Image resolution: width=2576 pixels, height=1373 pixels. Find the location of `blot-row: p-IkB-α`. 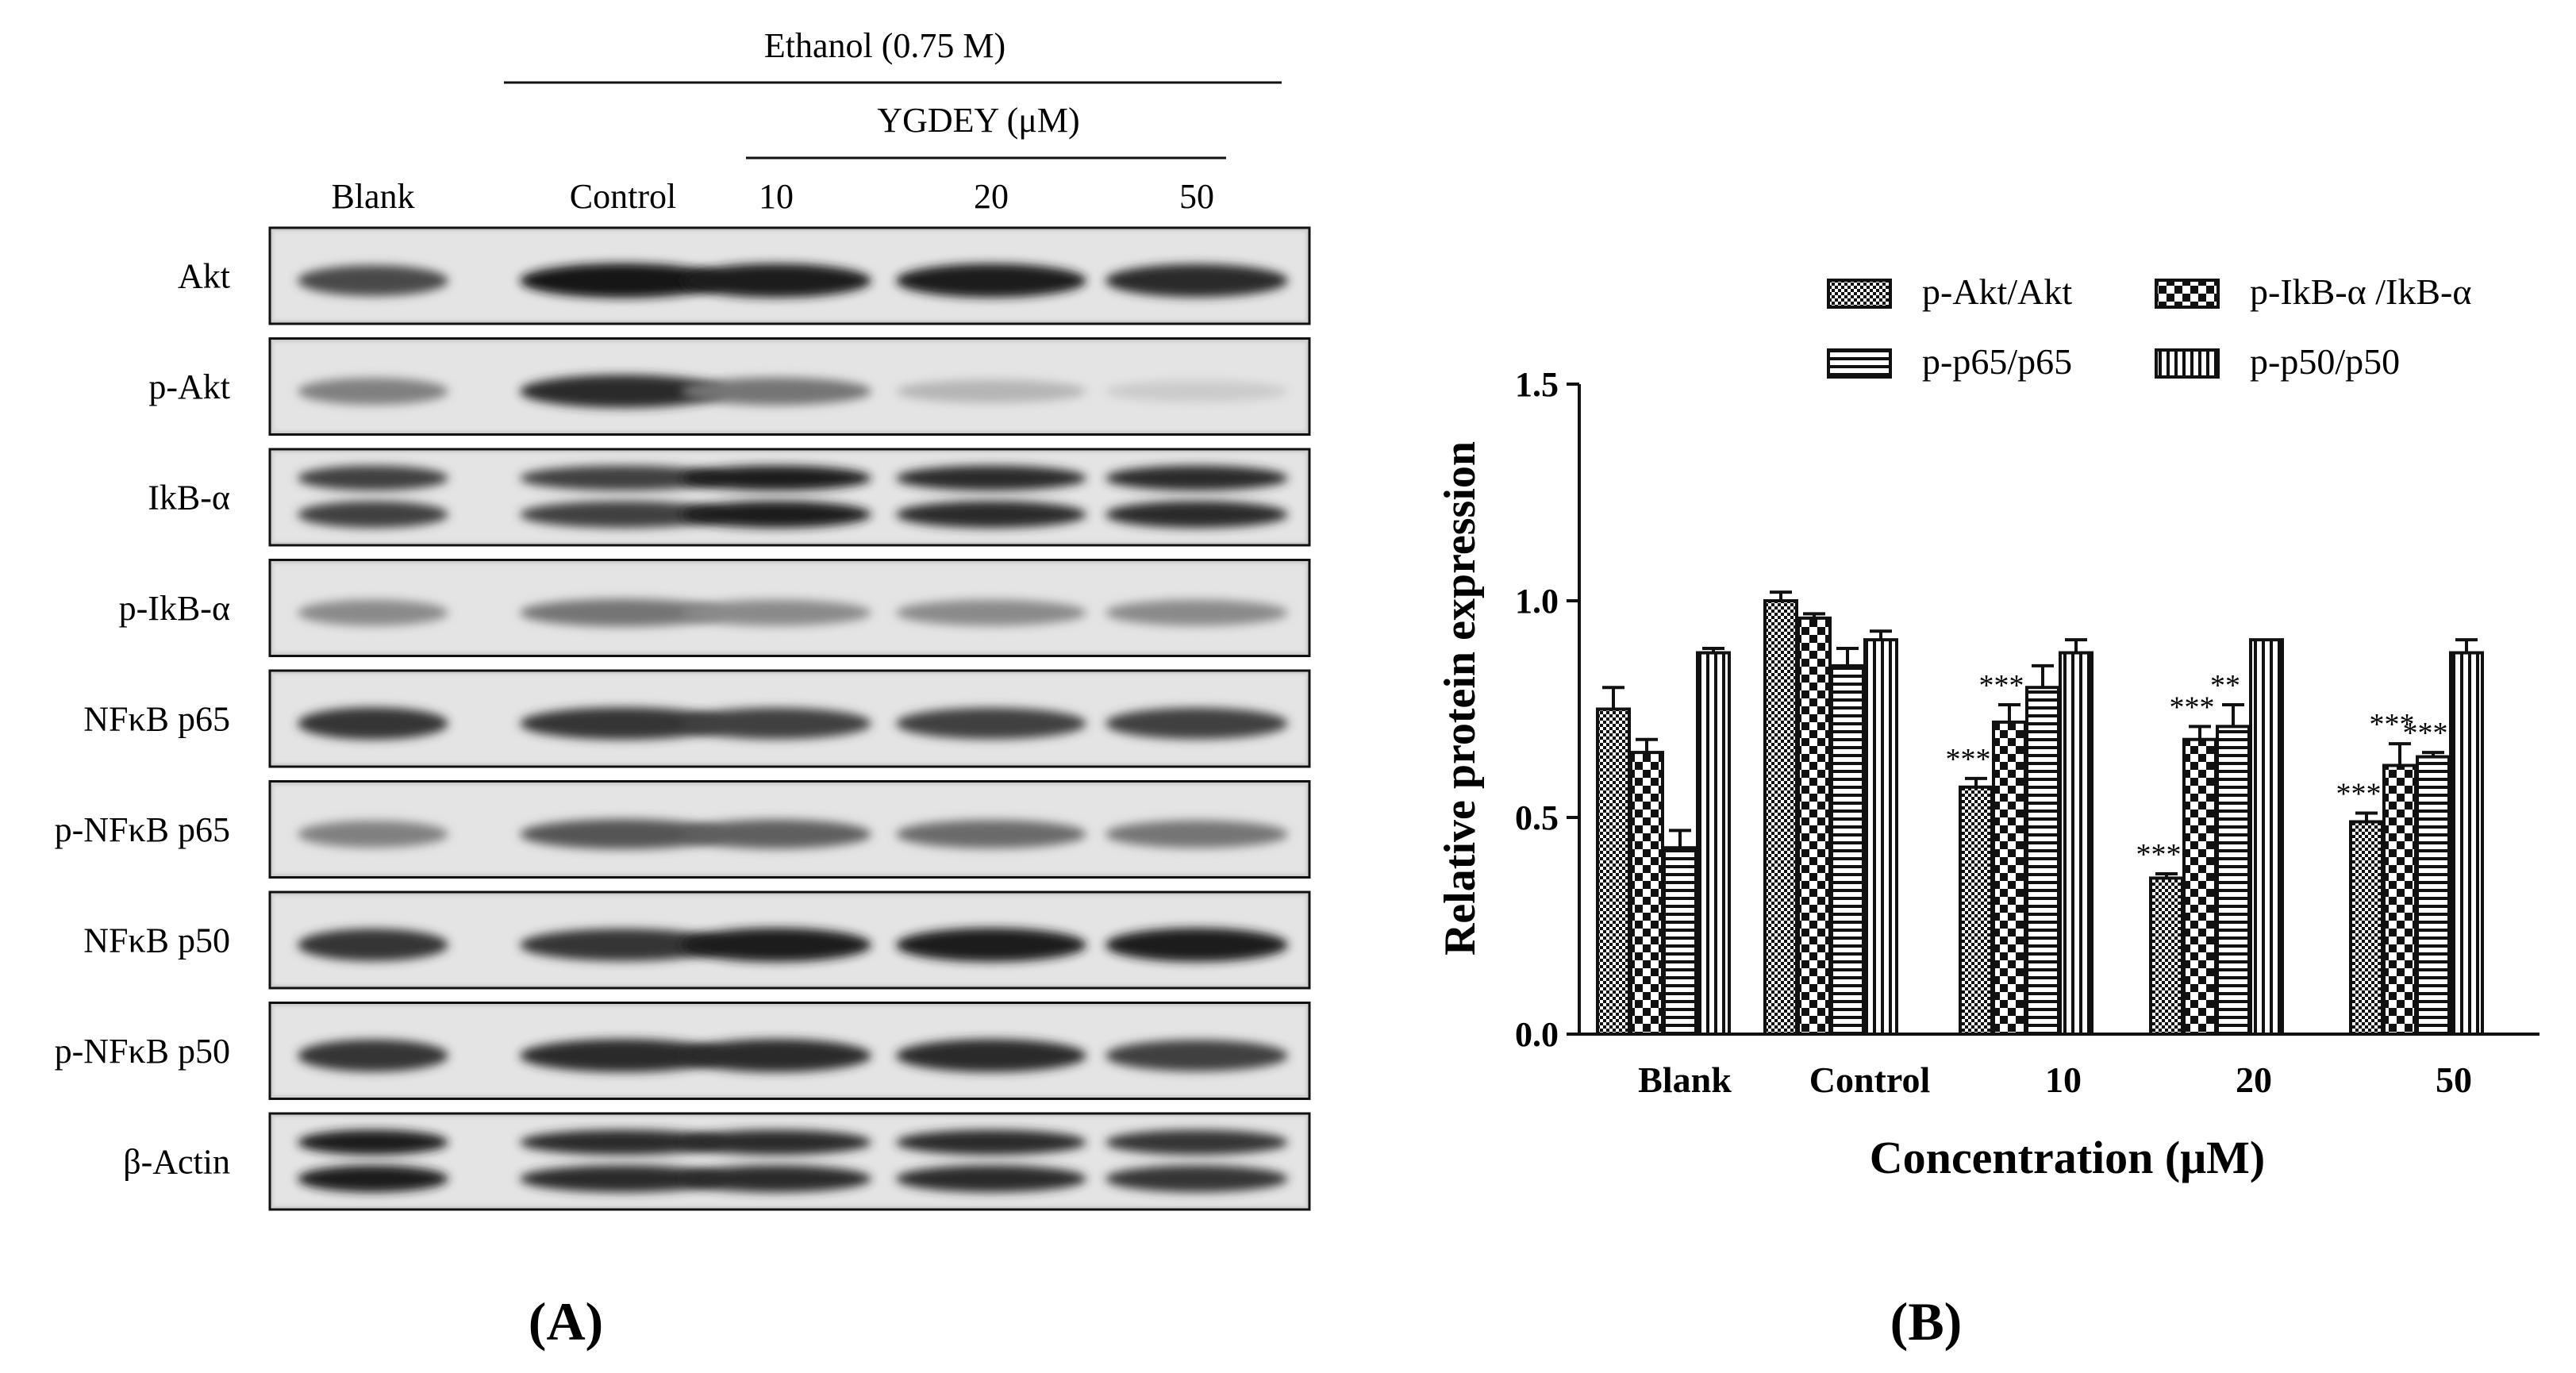

blot-row: p-IkB-α is located at coordinates (715, 608).